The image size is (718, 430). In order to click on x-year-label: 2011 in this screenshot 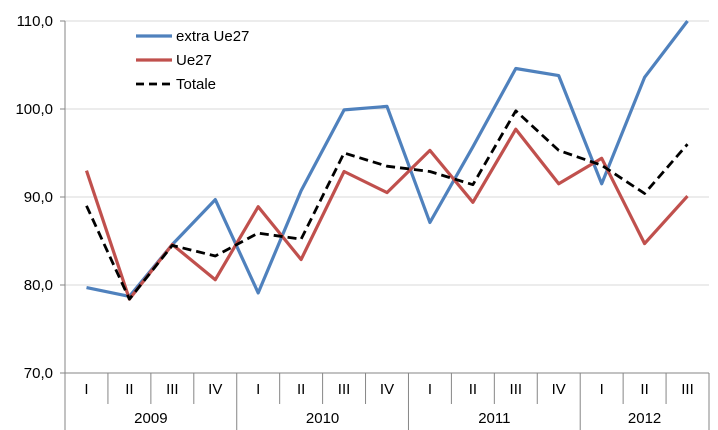, I will do `click(494, 418)`.